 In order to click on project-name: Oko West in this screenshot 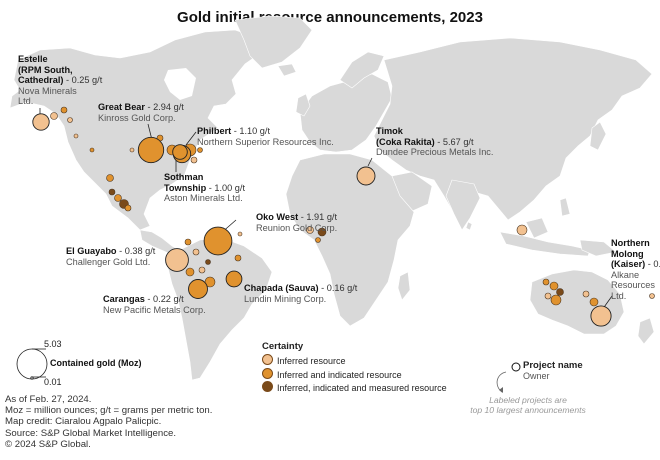, I will do `click(277, 217)`.